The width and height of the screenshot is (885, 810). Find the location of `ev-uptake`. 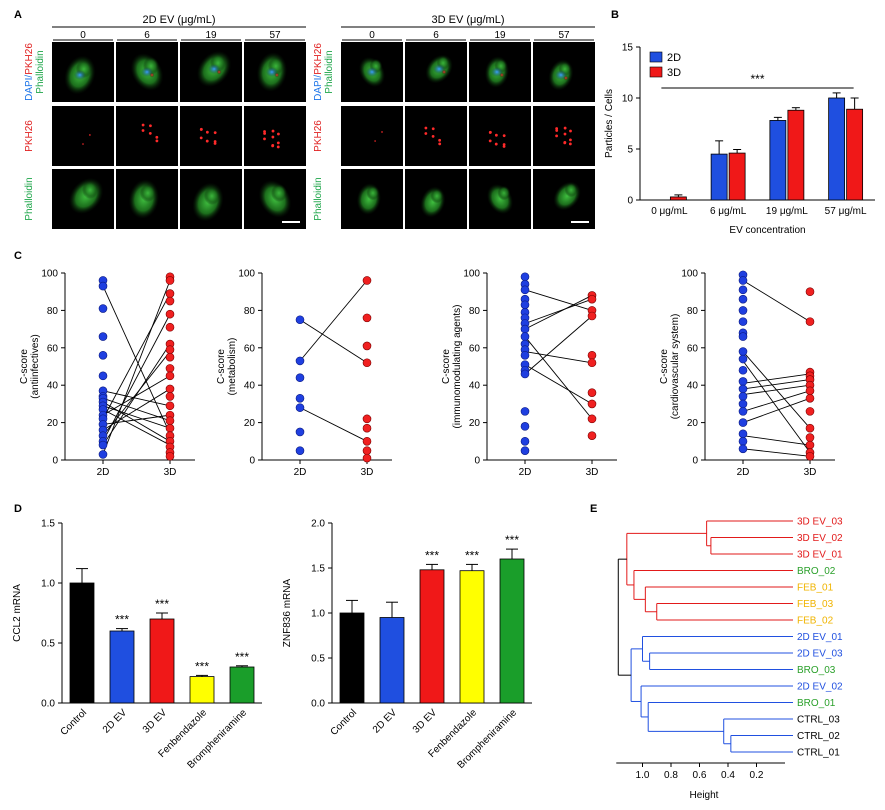

ev-uptake is located at coordinates (152, 75).